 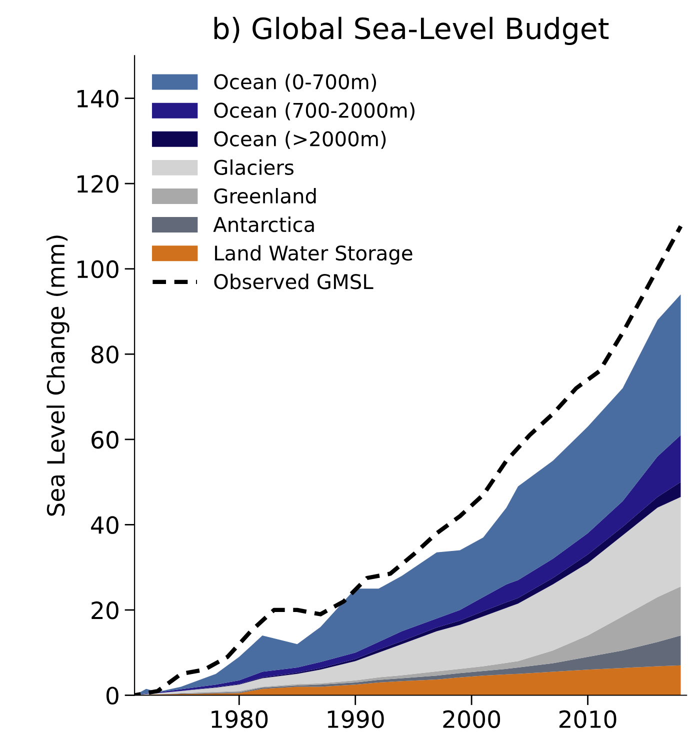 What do you see at coordinates (97, 269) in the screenshot?
I see `y-tick-label: 100` at bounding box center [97, 269].